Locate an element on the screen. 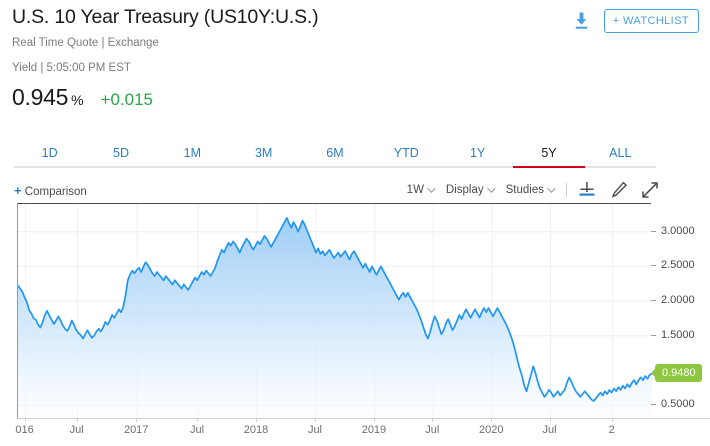 The width and height of the screenshot is (710, 446). tab-all: ALL is located at coordinates (620, 153).